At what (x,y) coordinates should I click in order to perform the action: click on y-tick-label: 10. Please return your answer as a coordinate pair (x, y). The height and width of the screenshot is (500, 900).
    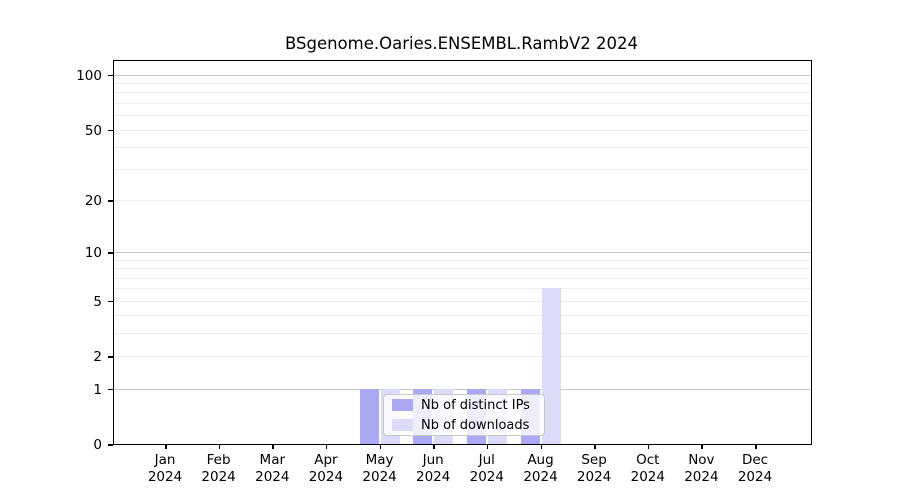
    Looking at the image, I should click on (93, 253).